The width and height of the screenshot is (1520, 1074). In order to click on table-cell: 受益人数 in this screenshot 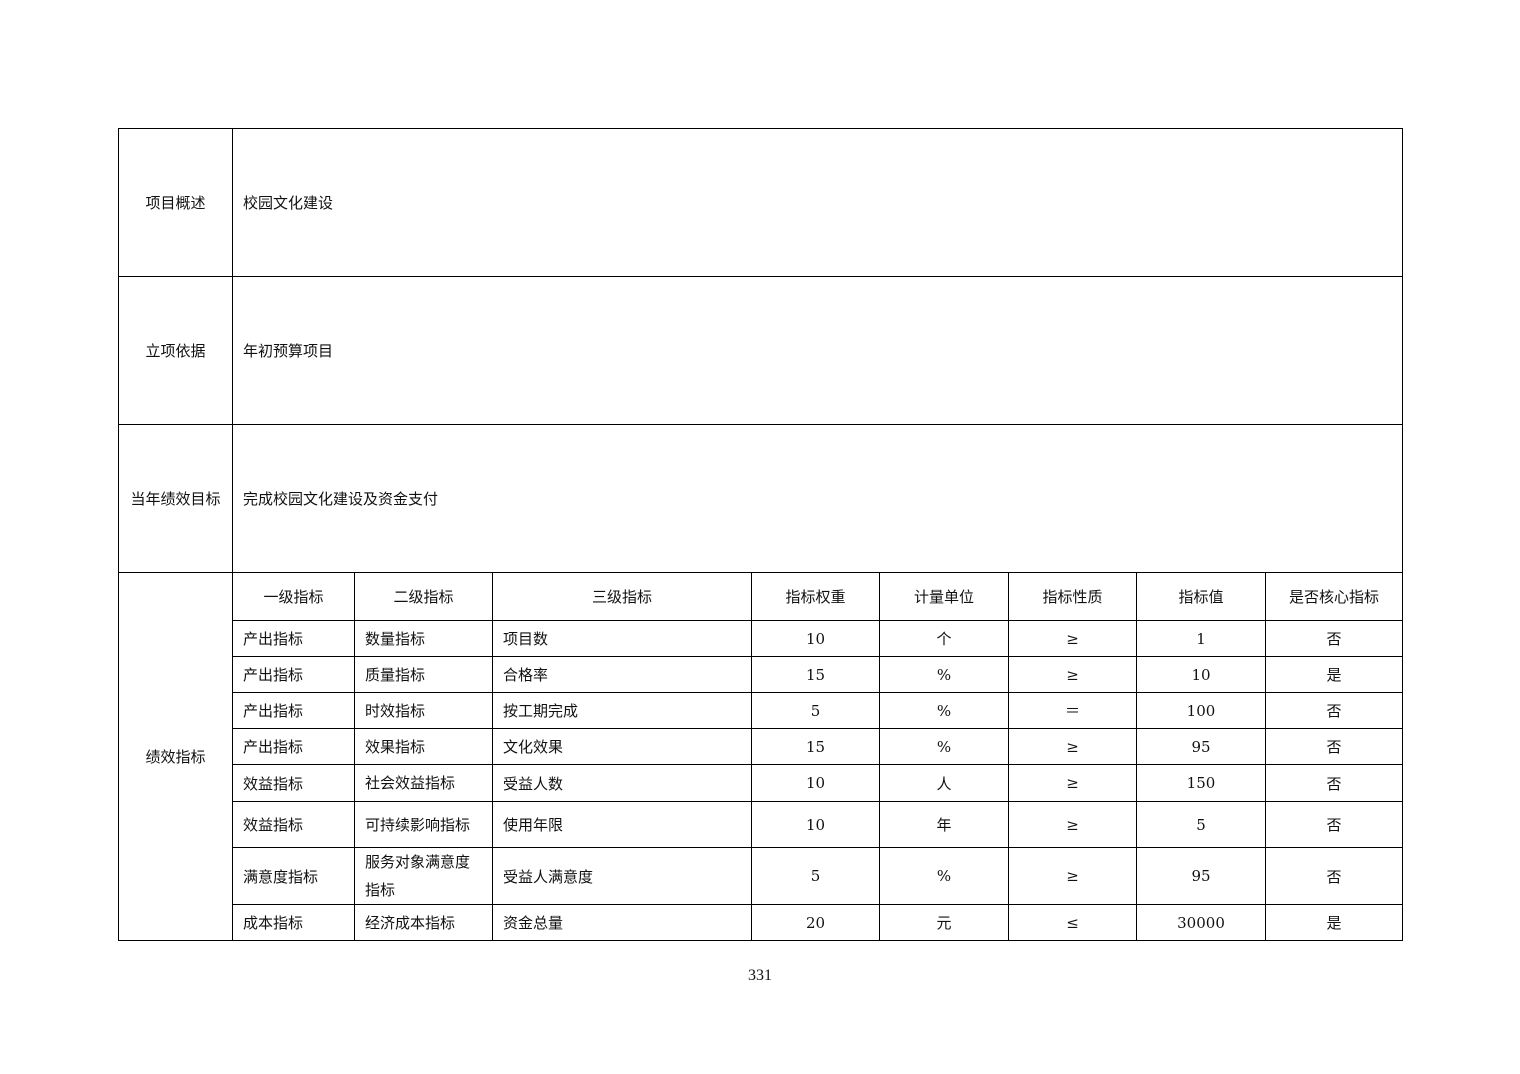, I will do `click(622, 783)`.